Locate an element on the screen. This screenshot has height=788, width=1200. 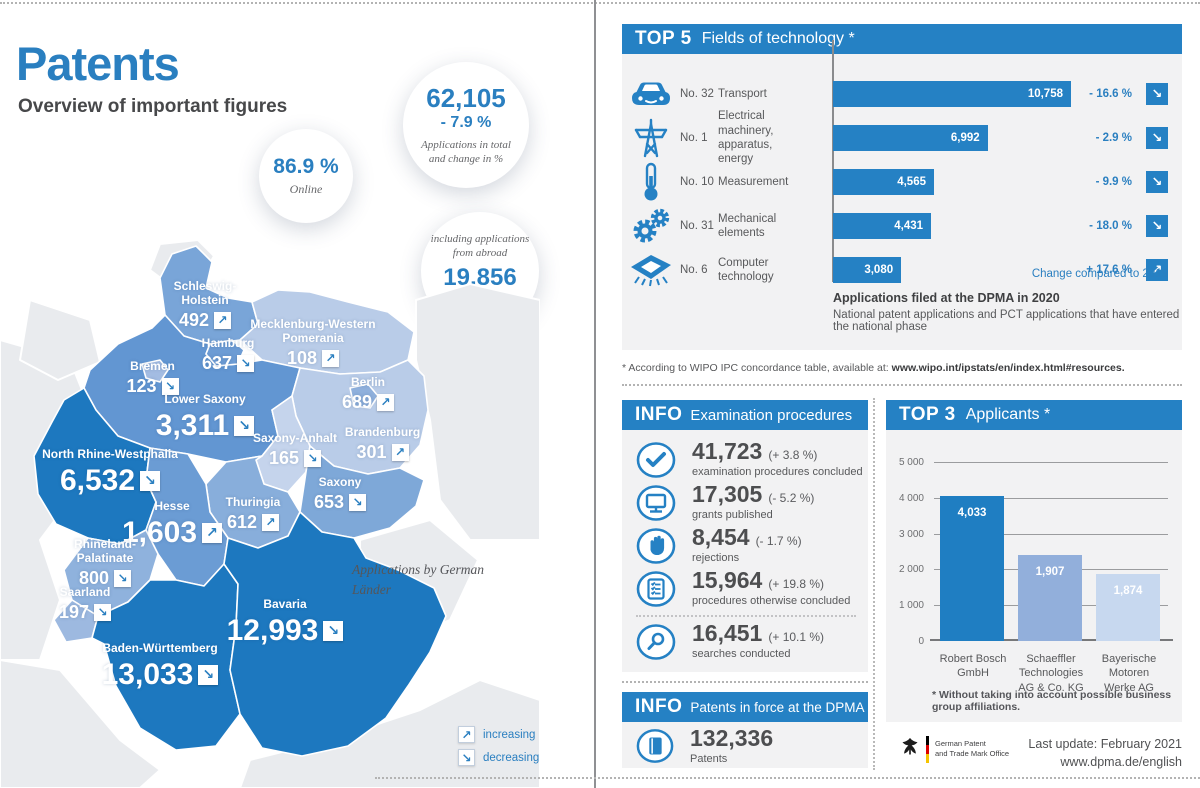
power-pylon-icon is located at coordinates (651, 138).